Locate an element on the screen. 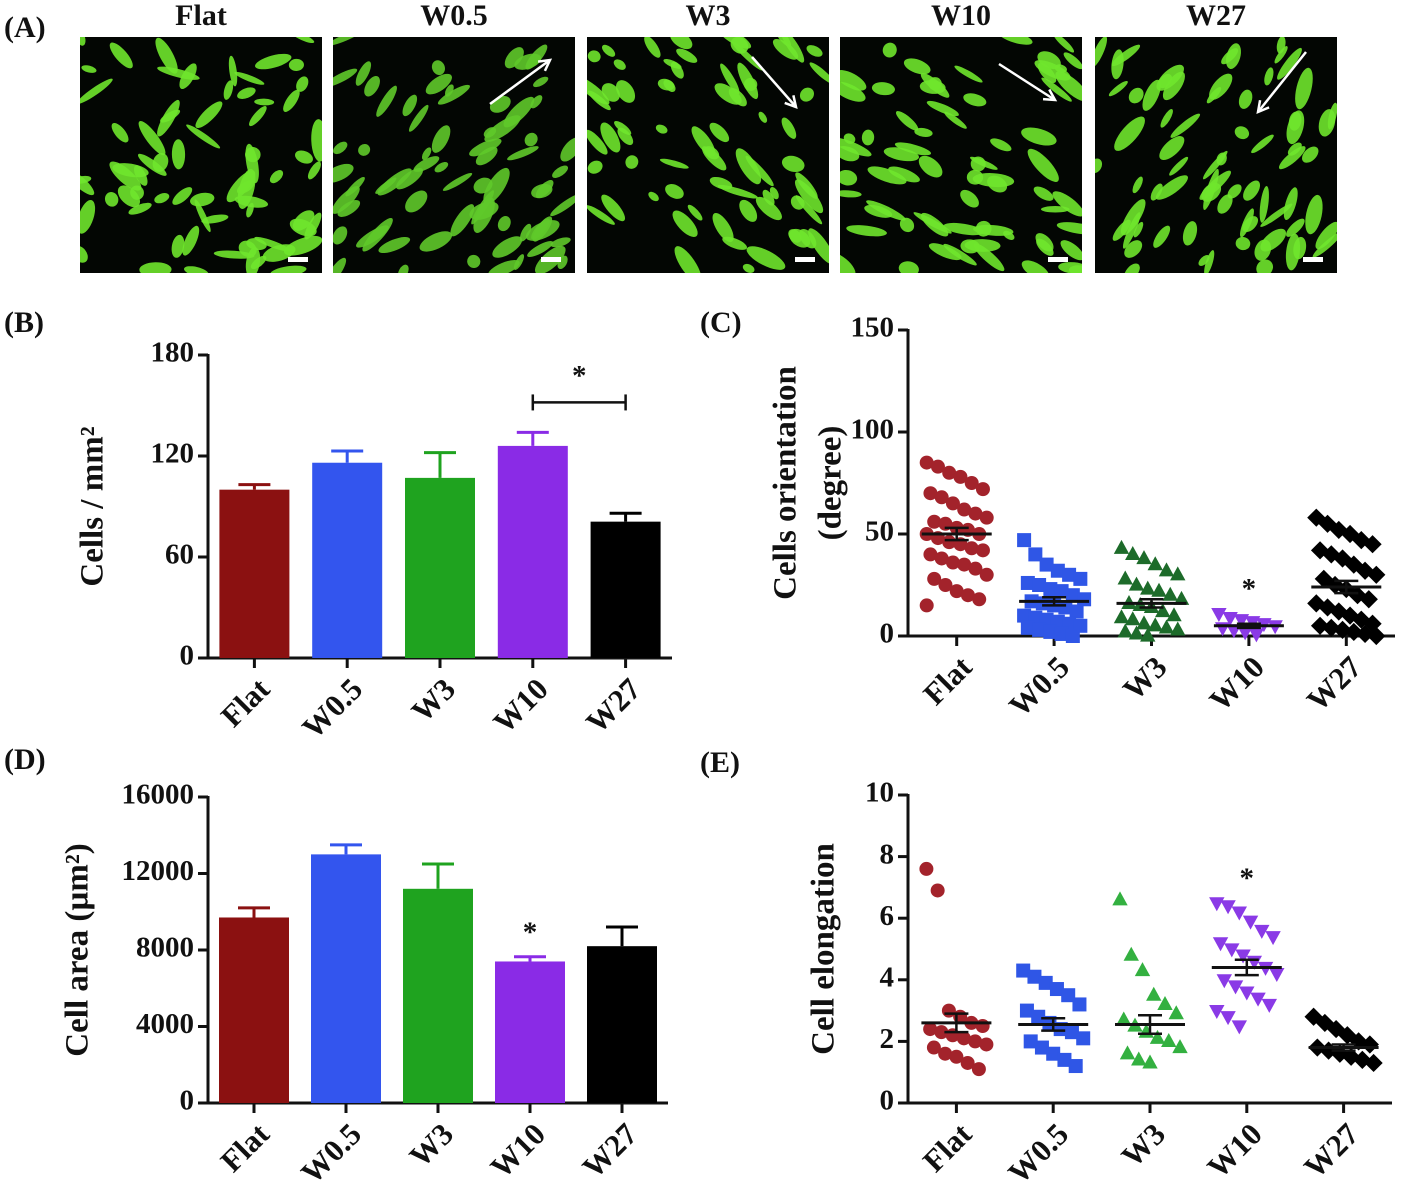 The width and height of the screenshot is (1418, 1202). x-tick-label: W3 is located at coordinates (1143, 1145).